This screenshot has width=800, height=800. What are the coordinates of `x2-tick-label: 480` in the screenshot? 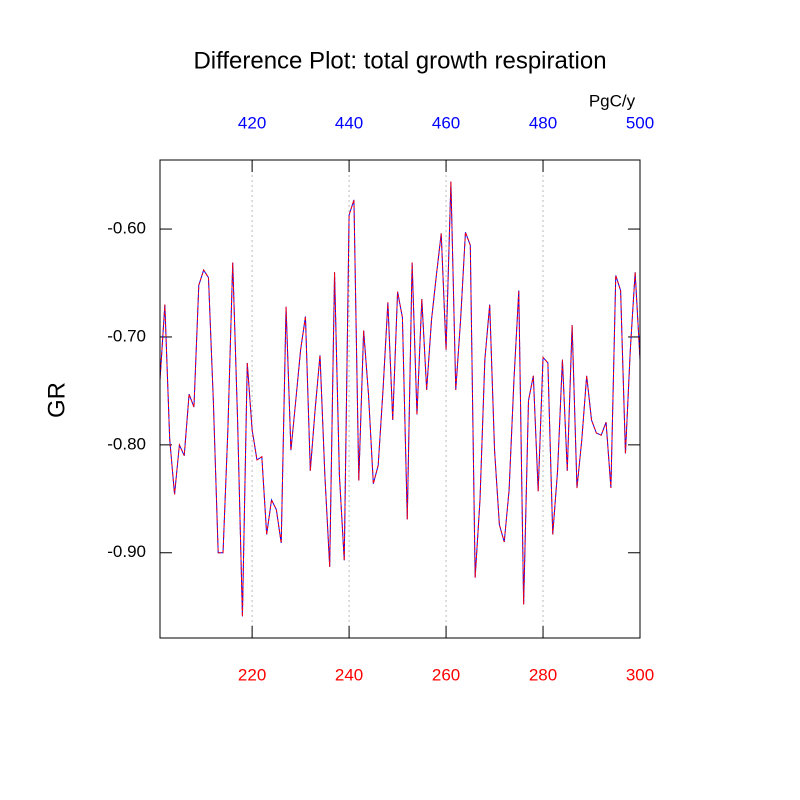 It's located at (543, 122).